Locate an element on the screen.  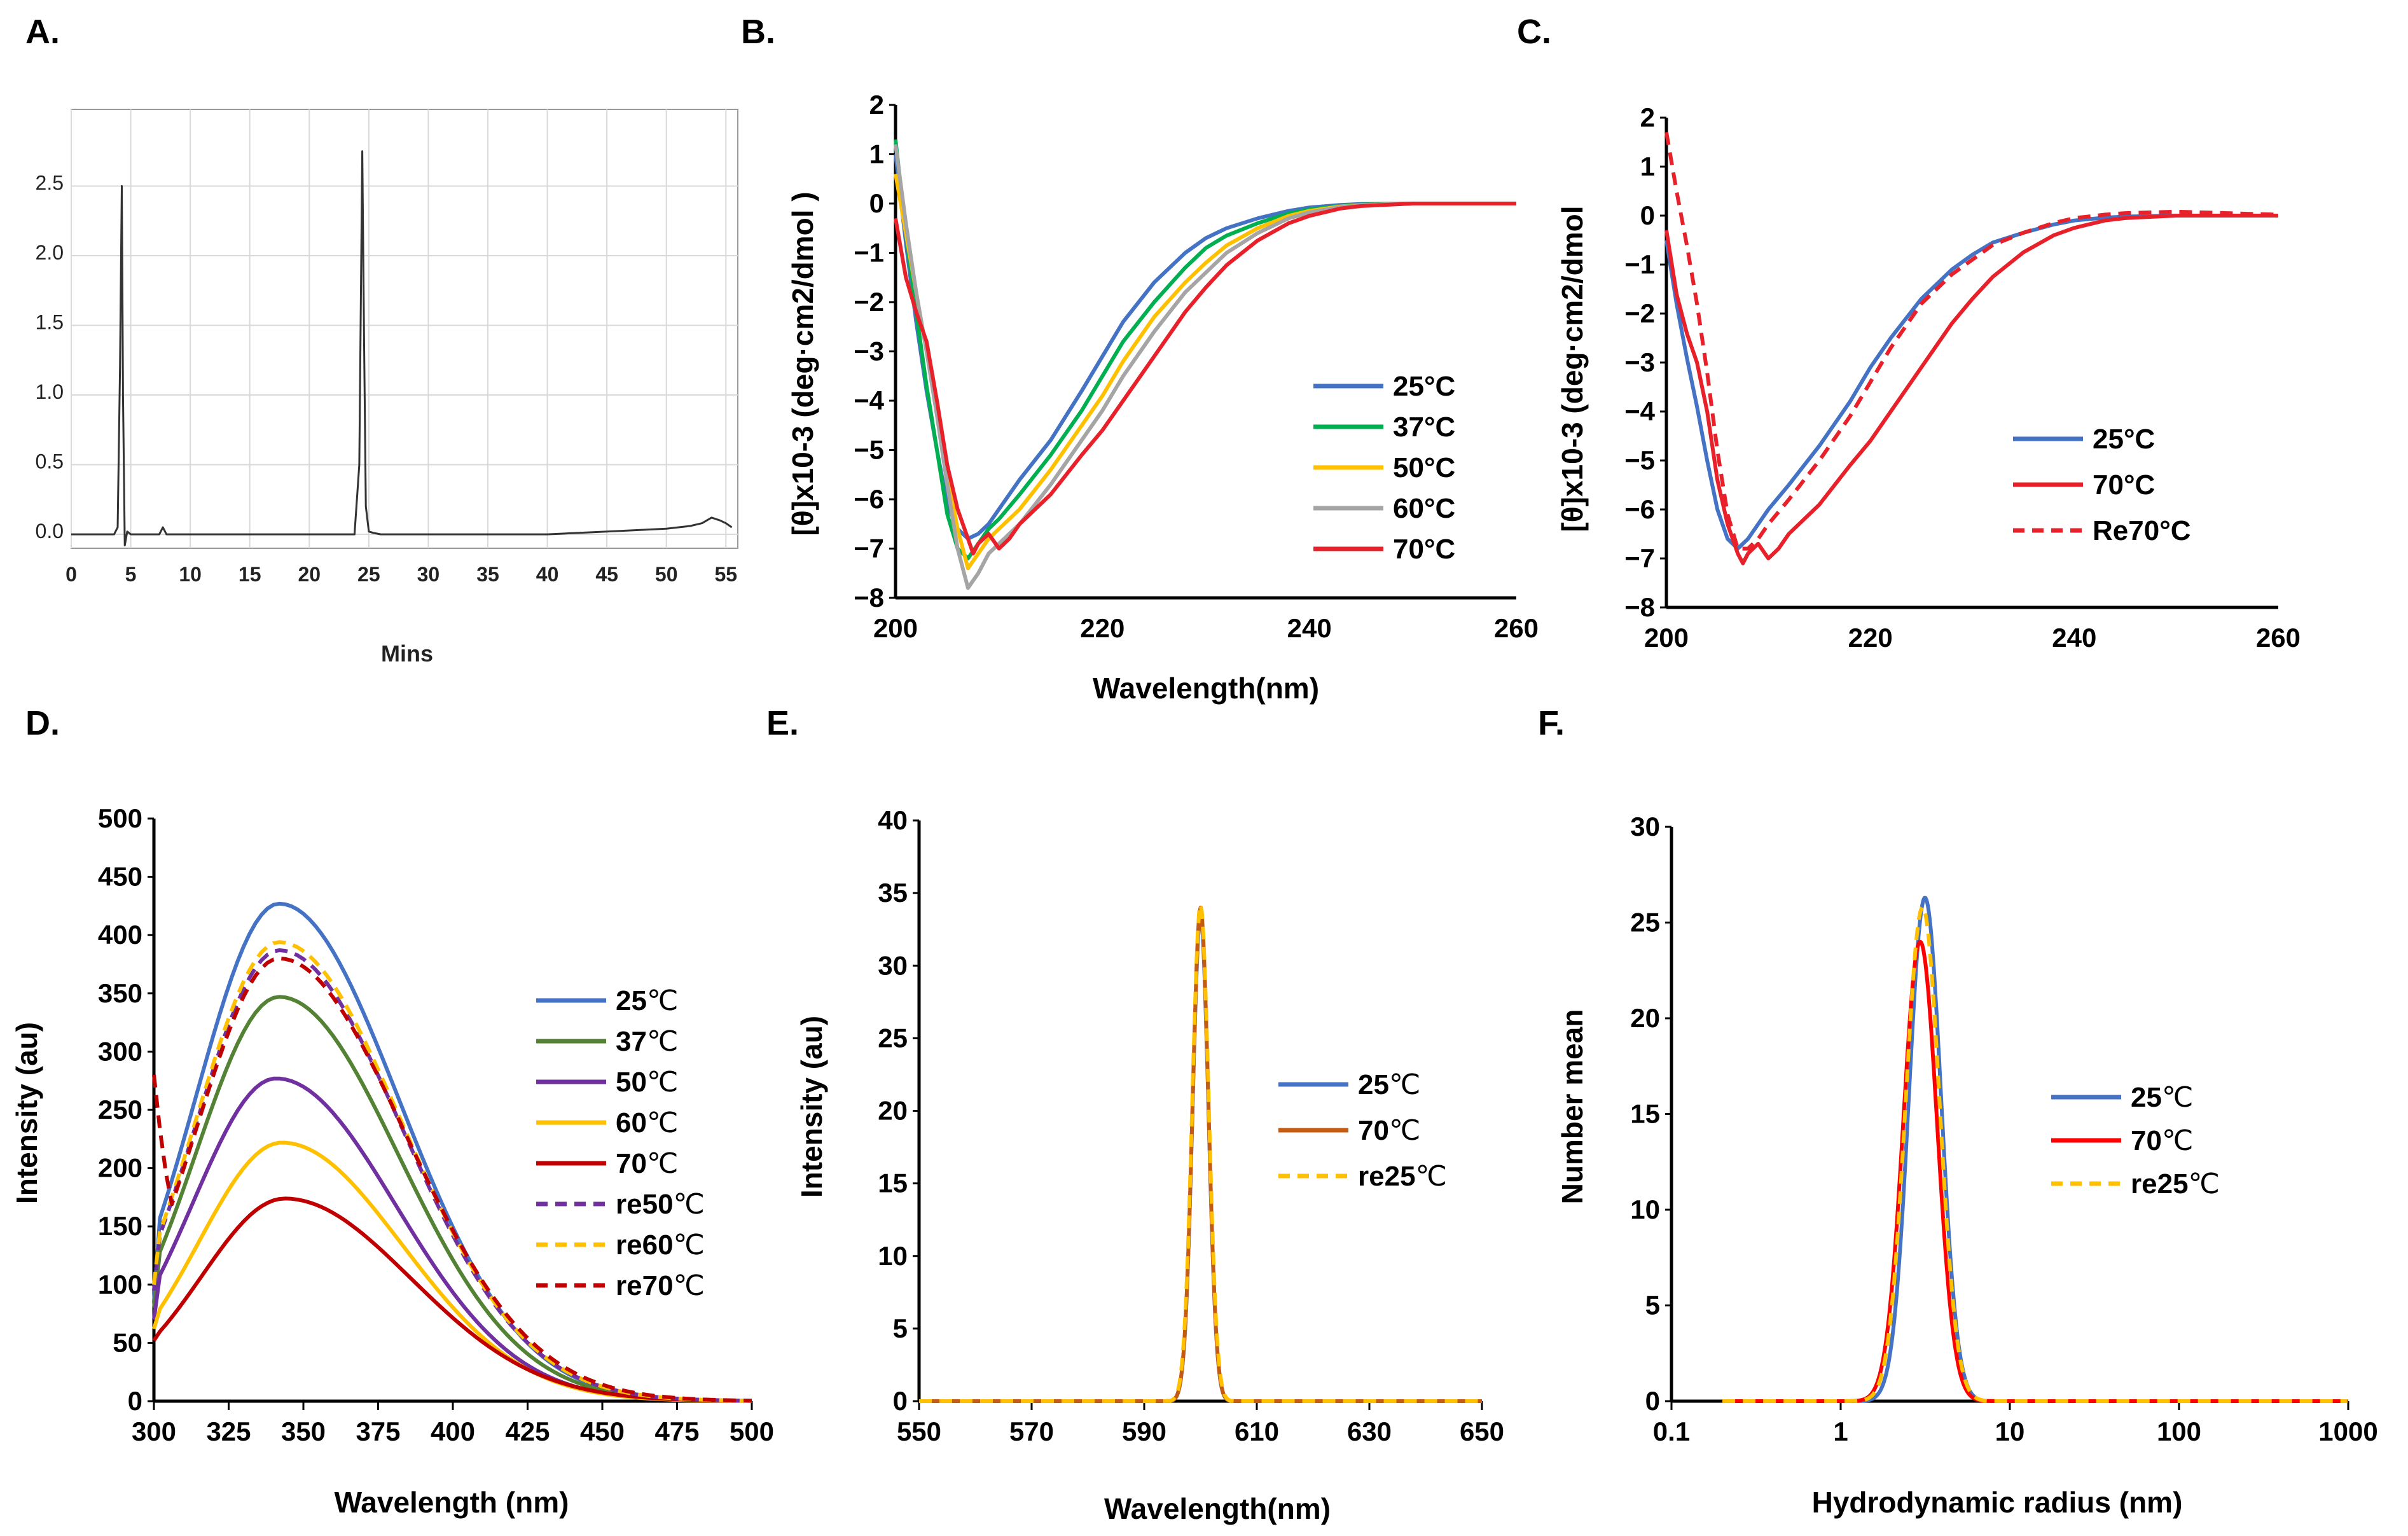
plot-a-ytick-label: 1.5 is located at coordinates (50, 322).